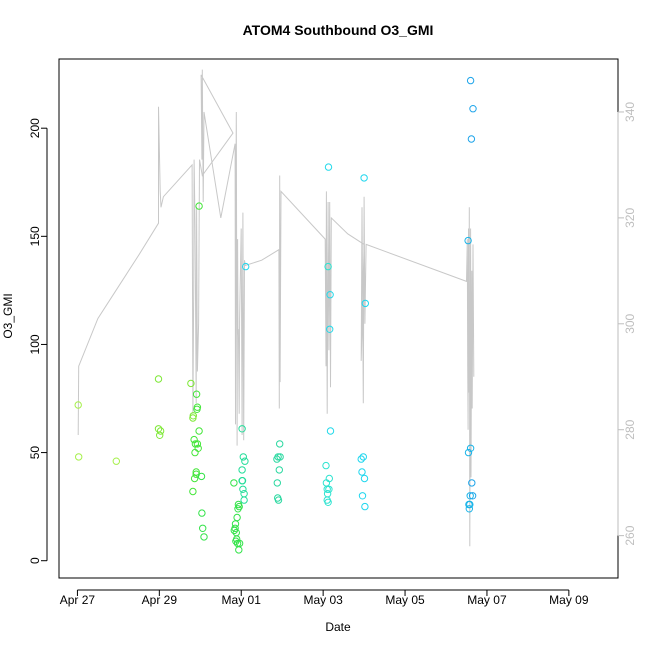 This screenshot has width=650, height=650. I want to click on y-tick-label: 150, so click(35, 236).